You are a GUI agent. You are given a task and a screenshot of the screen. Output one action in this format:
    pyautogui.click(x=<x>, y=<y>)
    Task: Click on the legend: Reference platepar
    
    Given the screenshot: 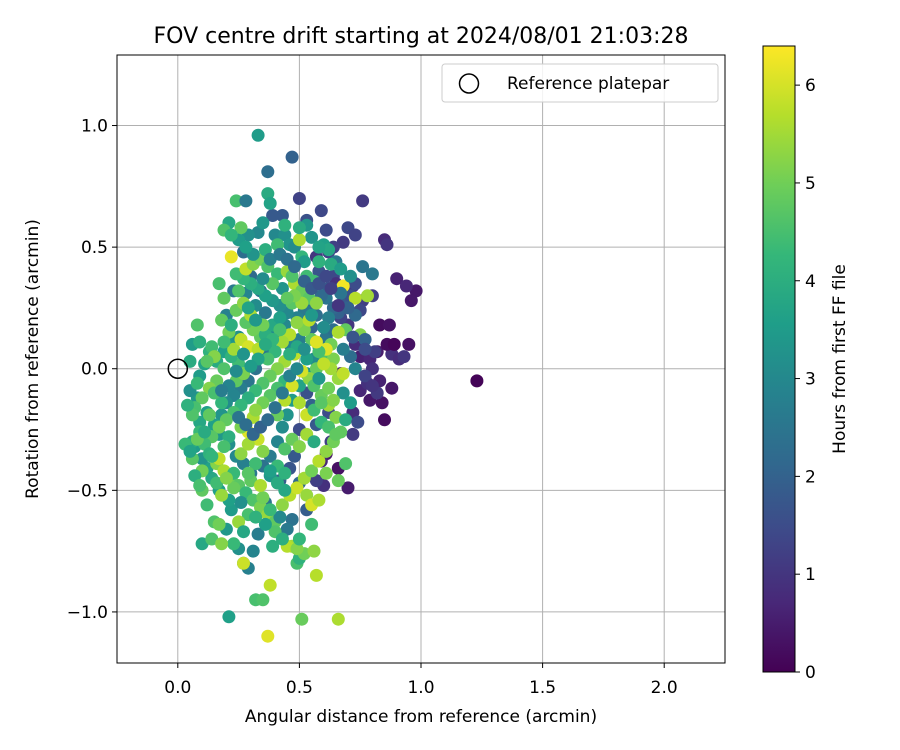 What is the action you would take?
    pyautogui.click(x=580, y=83)
    